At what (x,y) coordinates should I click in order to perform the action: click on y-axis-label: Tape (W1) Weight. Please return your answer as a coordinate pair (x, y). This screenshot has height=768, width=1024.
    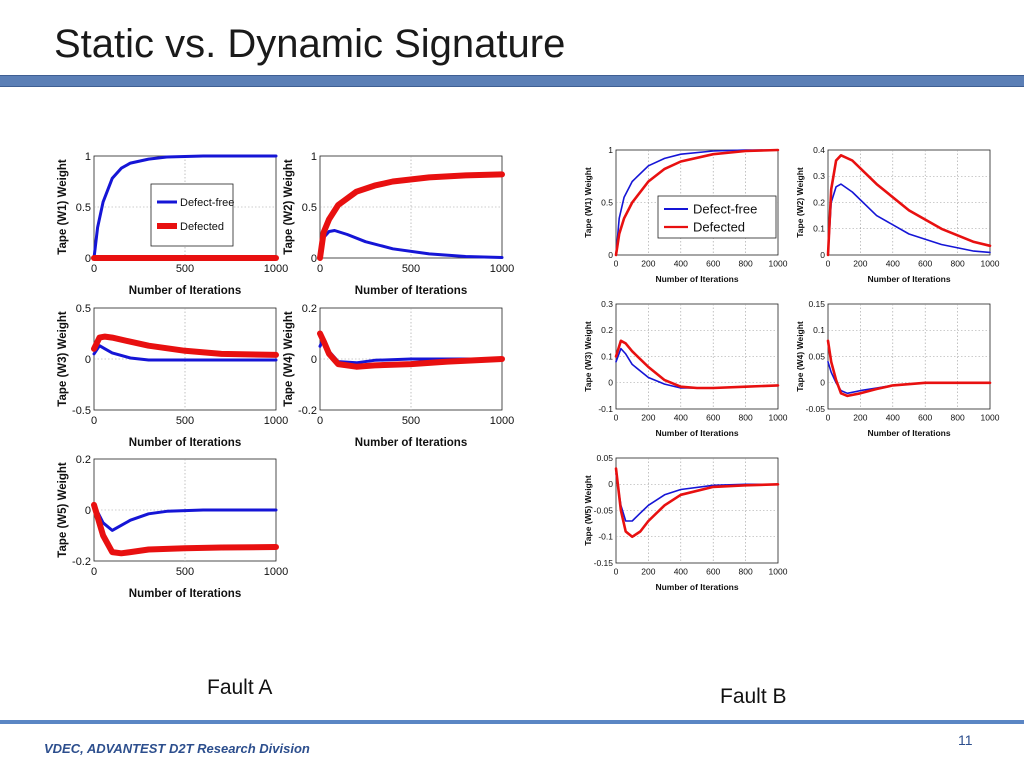
    Looking at the image, I should click on (588, 202).